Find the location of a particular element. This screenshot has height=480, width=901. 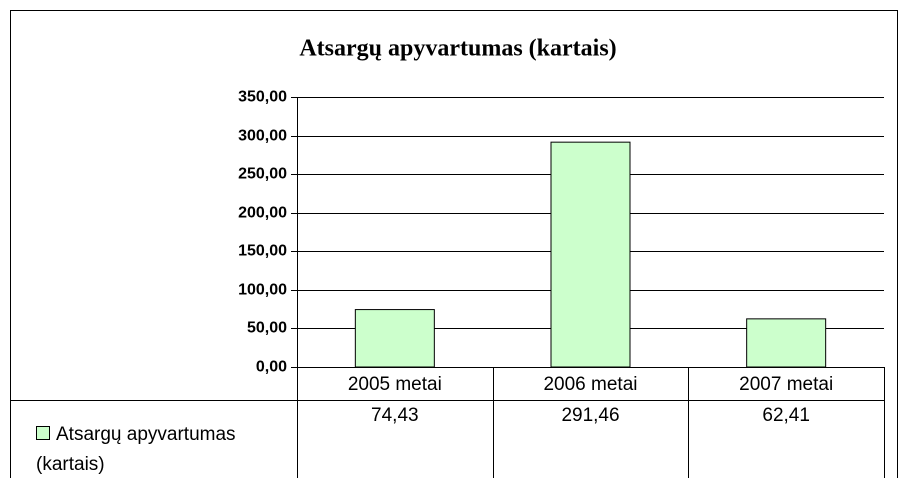

y-tick-label: 350,00 is located at coordinates (262, 97).